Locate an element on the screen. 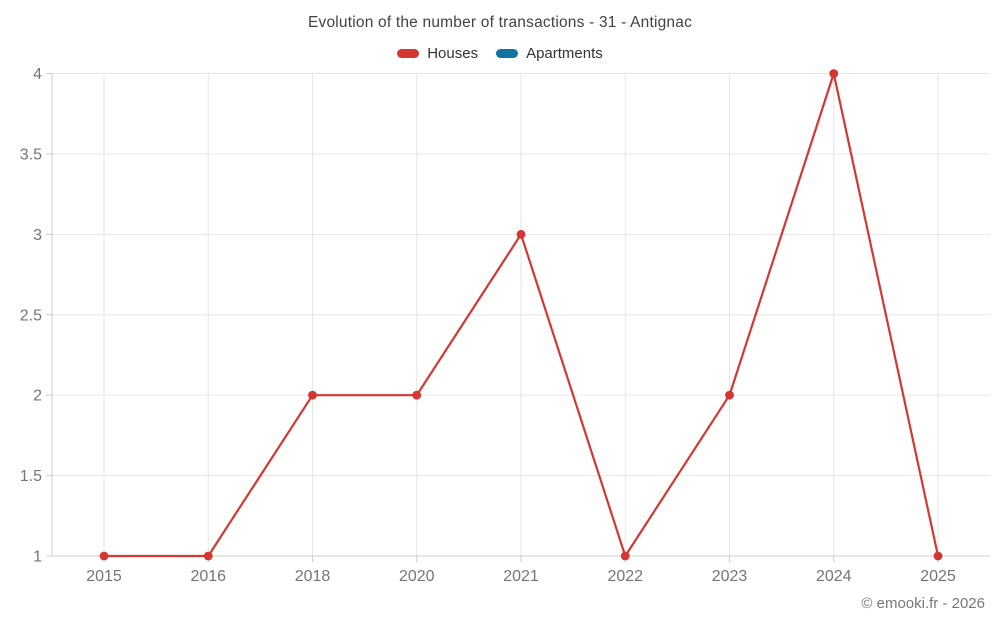 This screenshot has height=625, width=1000. legend: Houses Apartments is located at coordinates (500, 53).